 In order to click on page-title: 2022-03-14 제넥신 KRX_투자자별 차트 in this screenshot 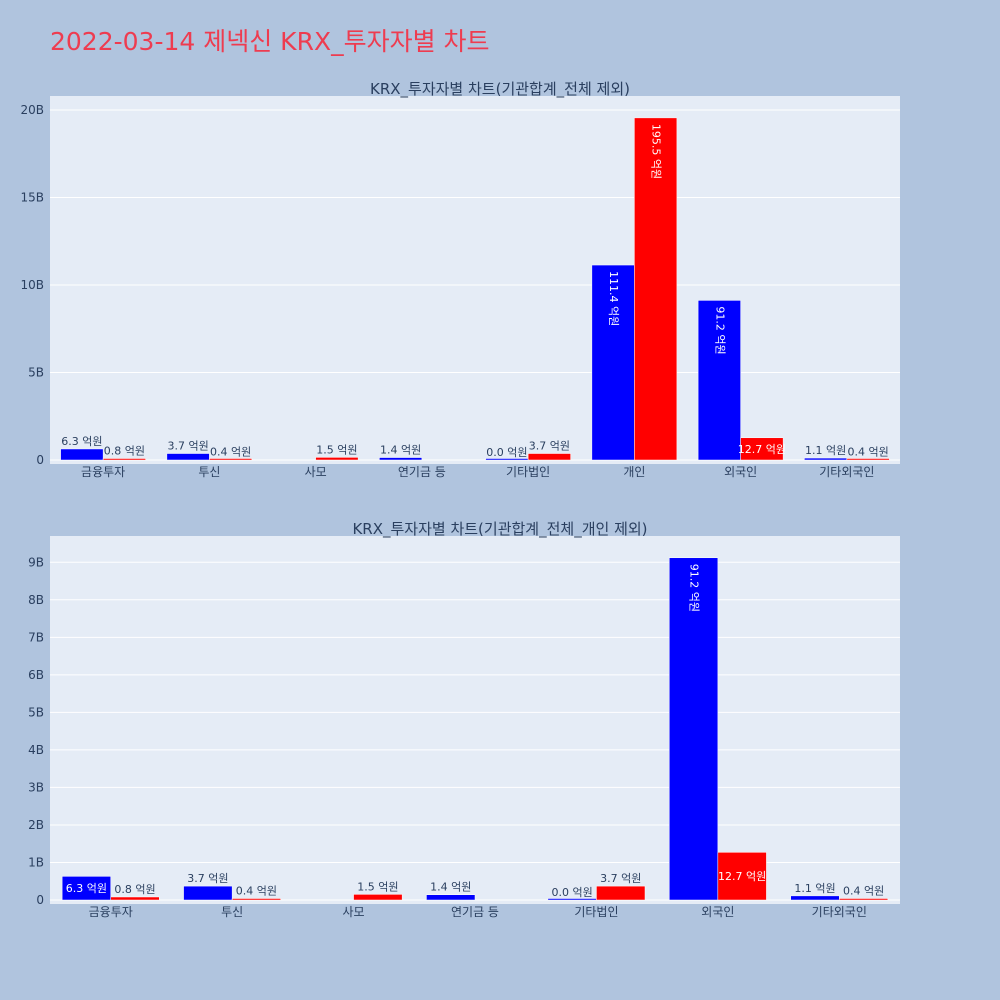, I will do `click(270, 41)`.